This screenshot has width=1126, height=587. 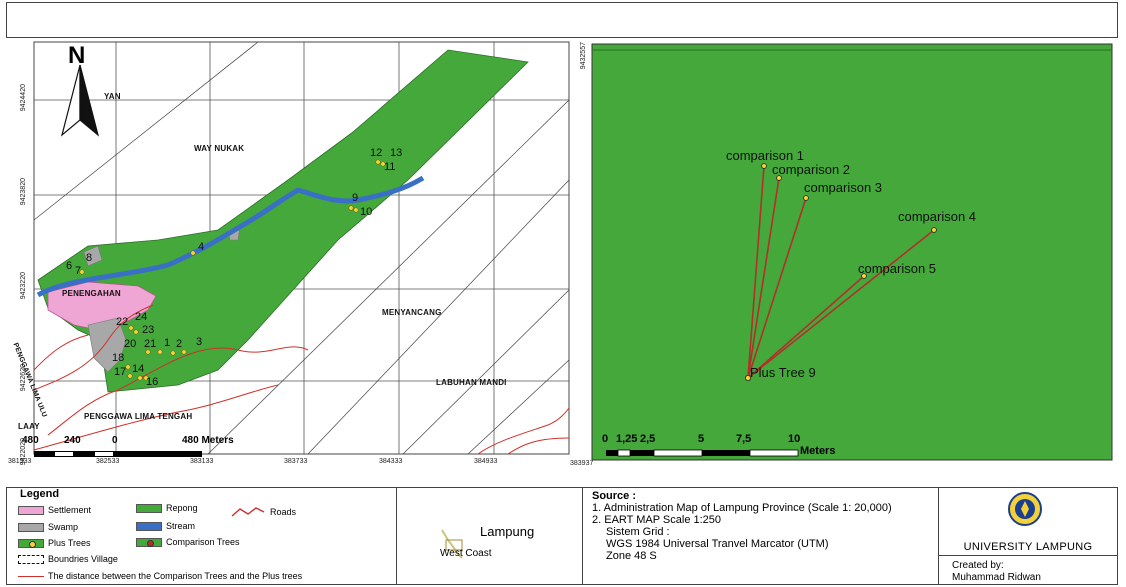 I want to click on x-tick: 383733, so click(x=296, y=461).